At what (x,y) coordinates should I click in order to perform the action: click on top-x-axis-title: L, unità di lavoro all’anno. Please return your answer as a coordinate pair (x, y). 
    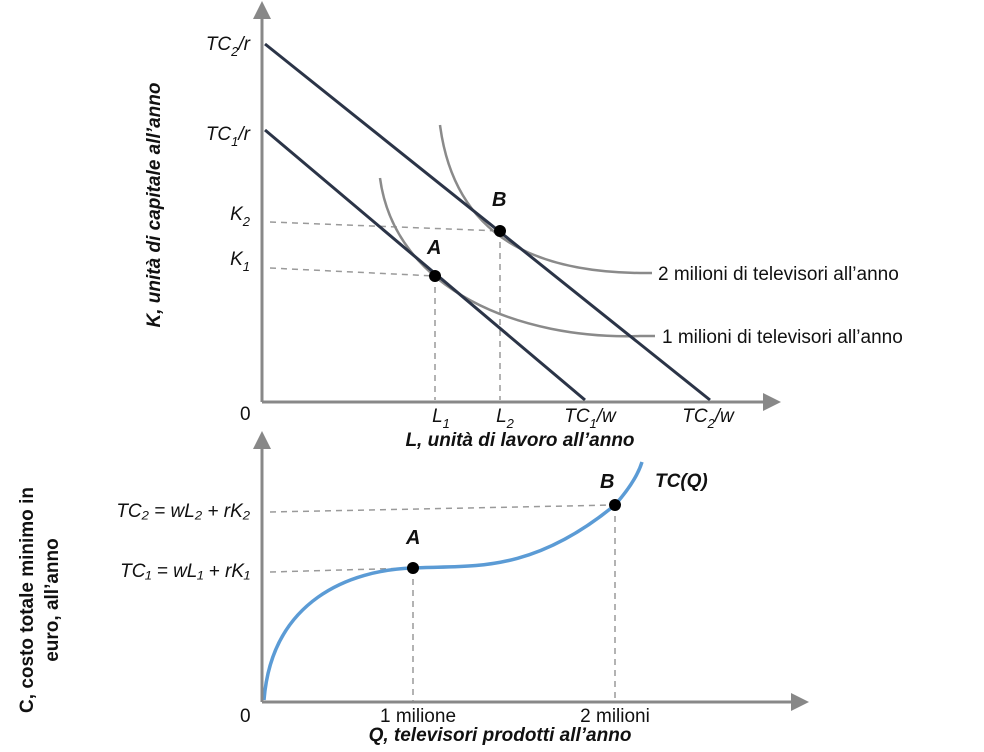
    Looking at the image, I should click on (519, 440).